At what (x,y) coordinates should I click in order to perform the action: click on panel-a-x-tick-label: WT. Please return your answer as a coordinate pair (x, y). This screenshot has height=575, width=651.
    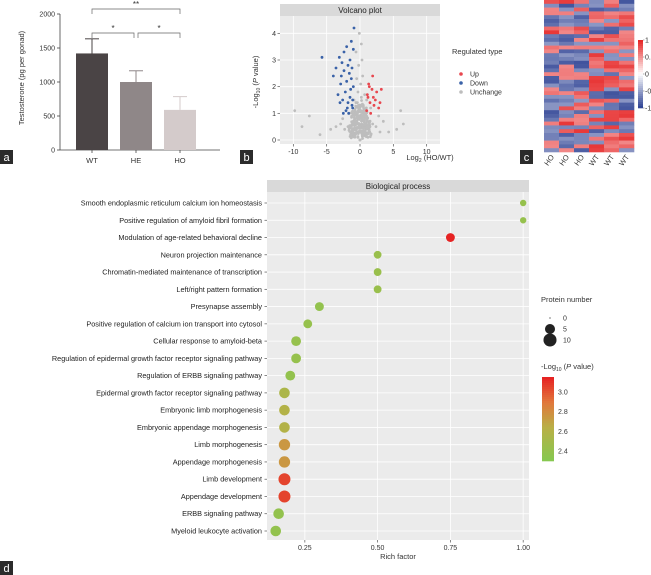
    Looking at the image, I should click on (92, 160).